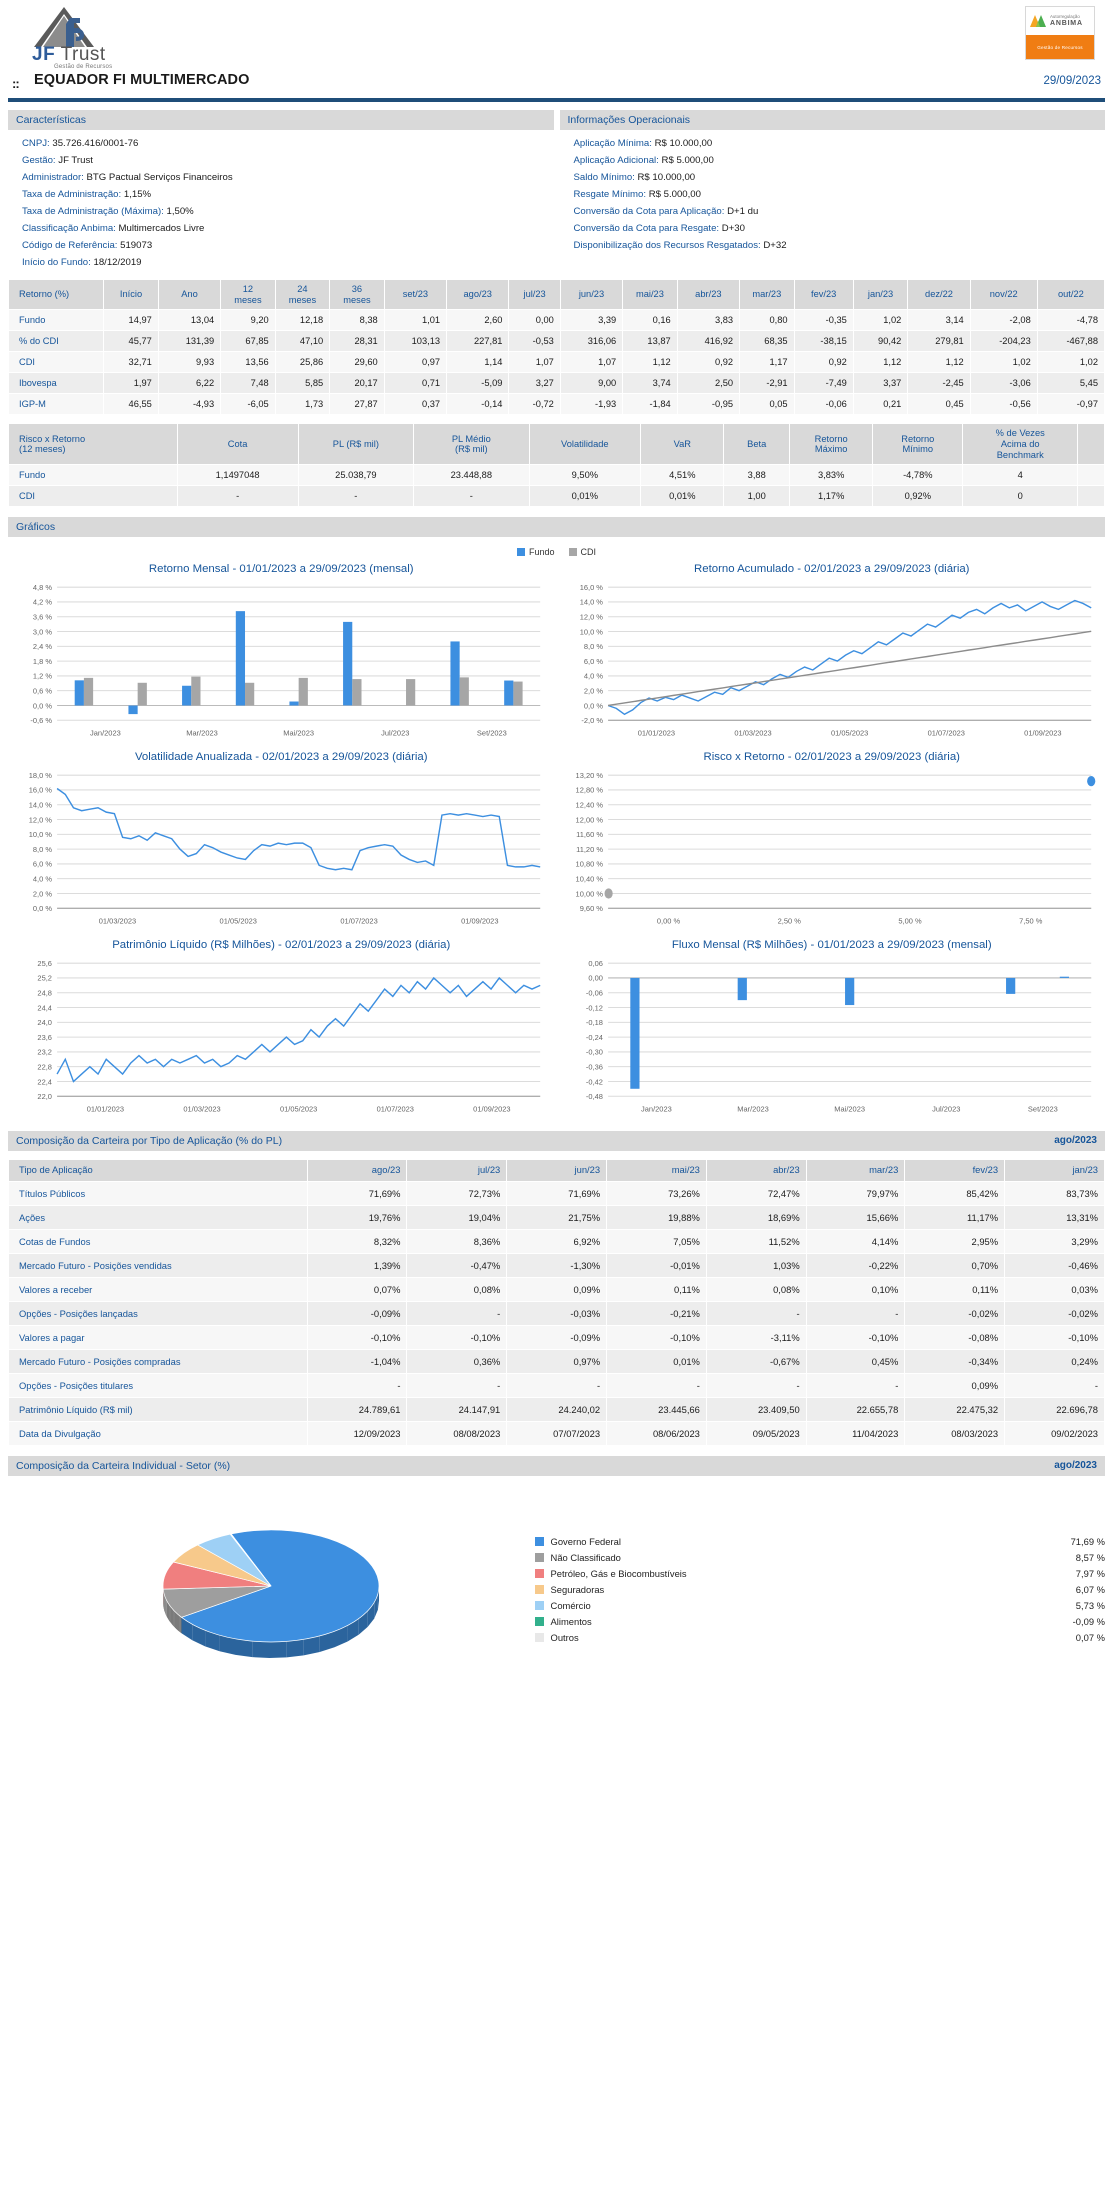 This screenshot has width=1113, height=2186. What do you see at coordinates (955, 1265) in the screenshot?
I see `composicao-cell: 0,70%` at bounding box center [955, 1265].